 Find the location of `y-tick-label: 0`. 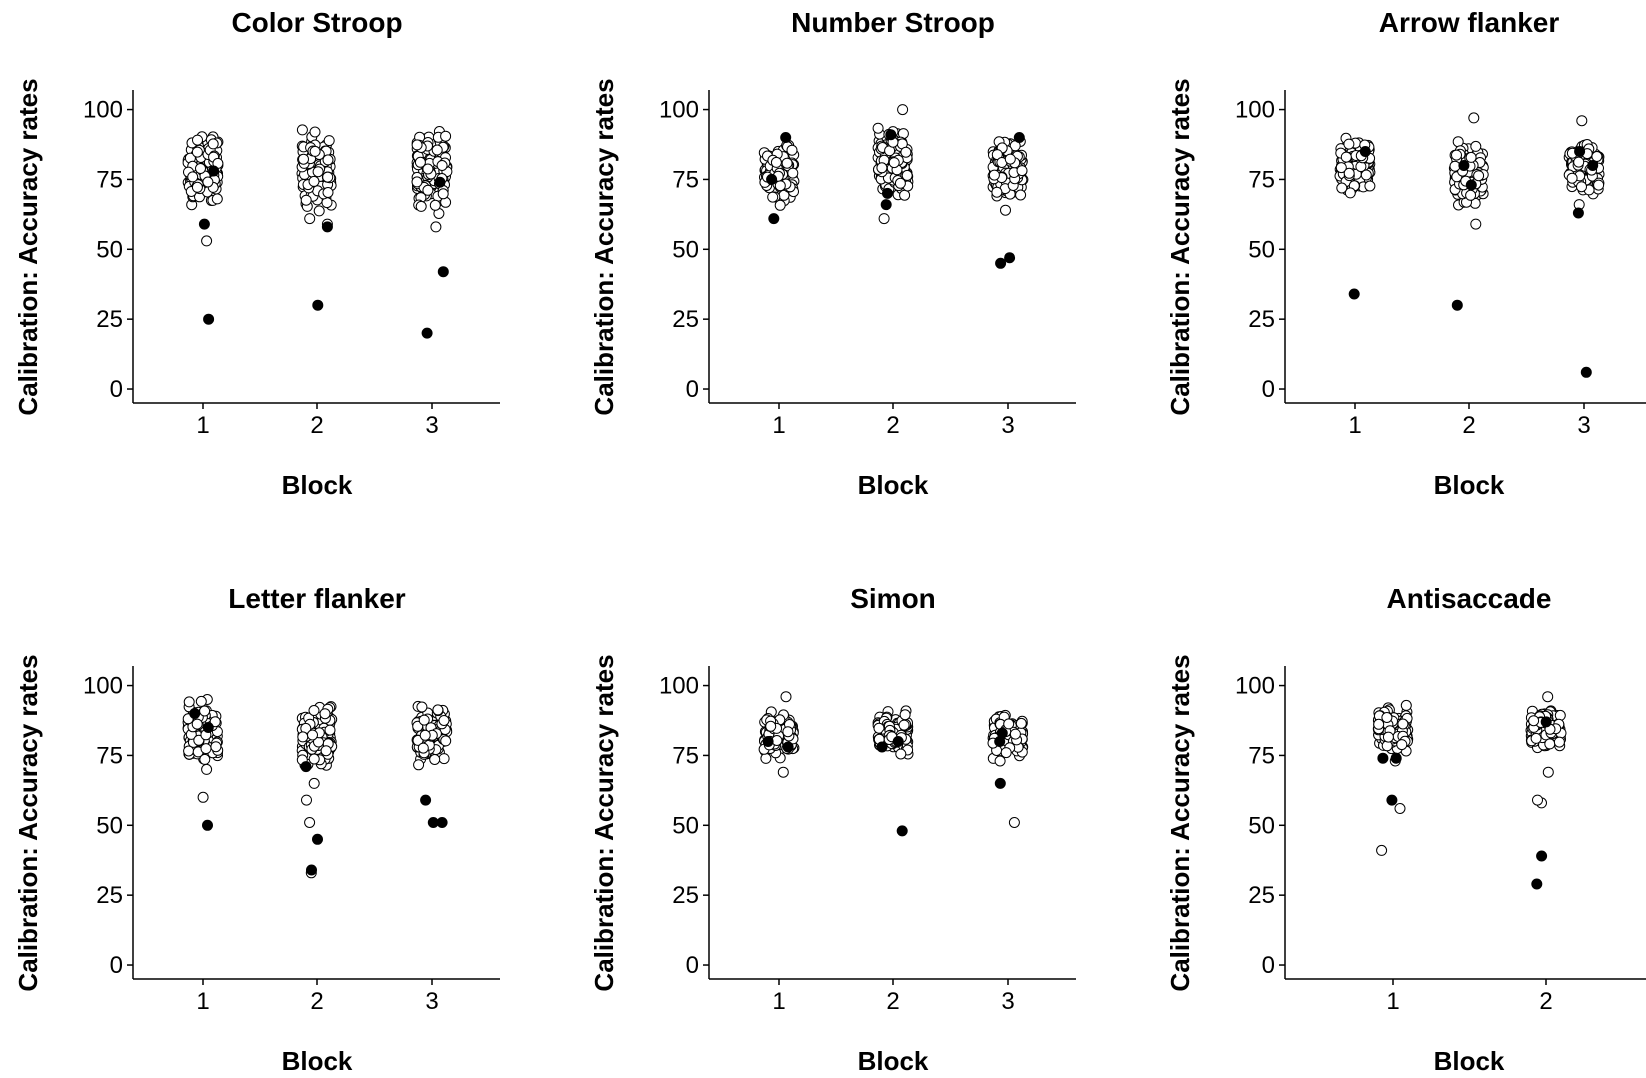

y-tick-label: 0 is located at coordinates (692, 389).